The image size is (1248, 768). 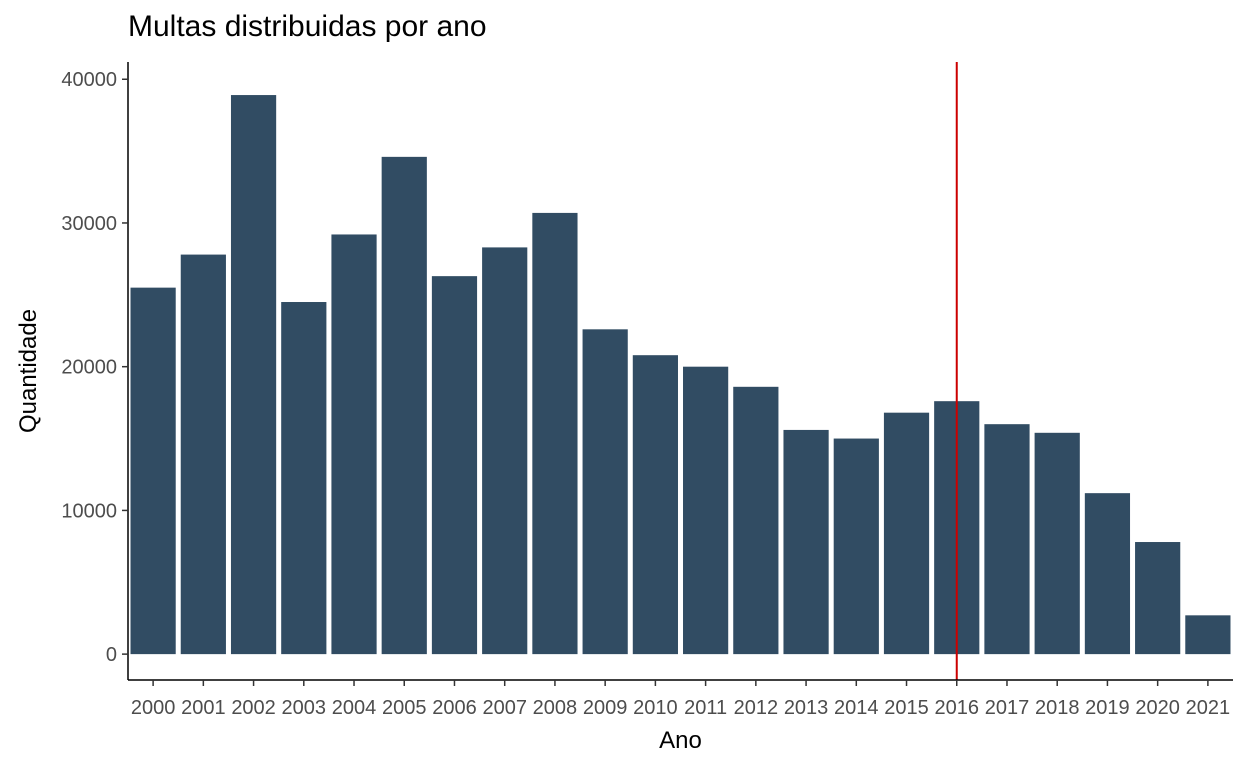 I want to click on bar-2017, so click(x=1007, y=539).